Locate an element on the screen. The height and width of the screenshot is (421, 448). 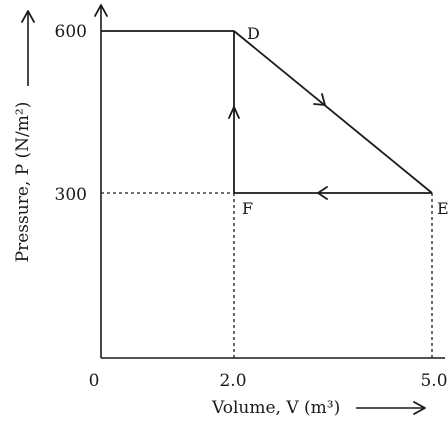
arrow-d-e-icon is located at coordinates (319, 99).